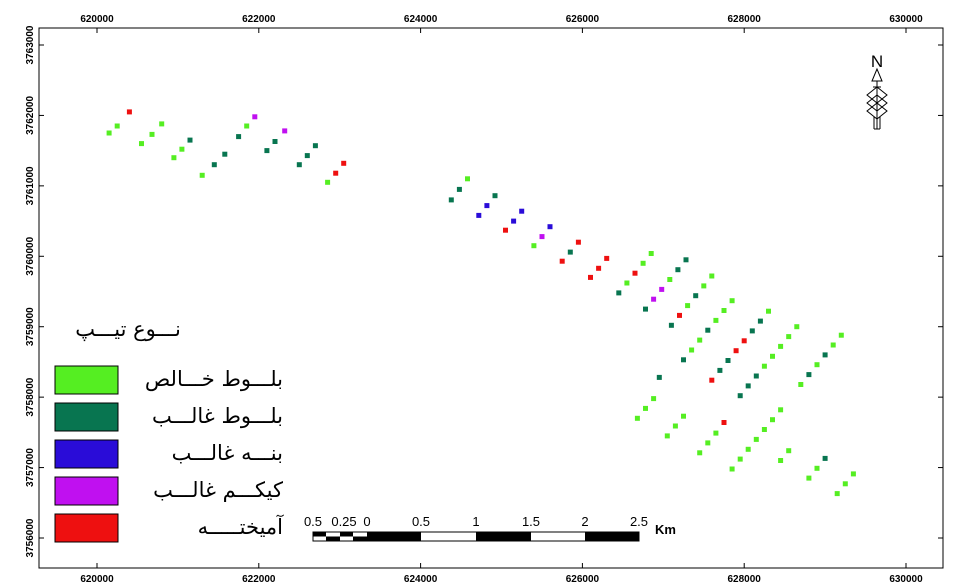 The image size is (954, 586). Describe the element at coordinates (30, 326) in the screenshot. I see `y-tick-label-left: 3759000` at that location.